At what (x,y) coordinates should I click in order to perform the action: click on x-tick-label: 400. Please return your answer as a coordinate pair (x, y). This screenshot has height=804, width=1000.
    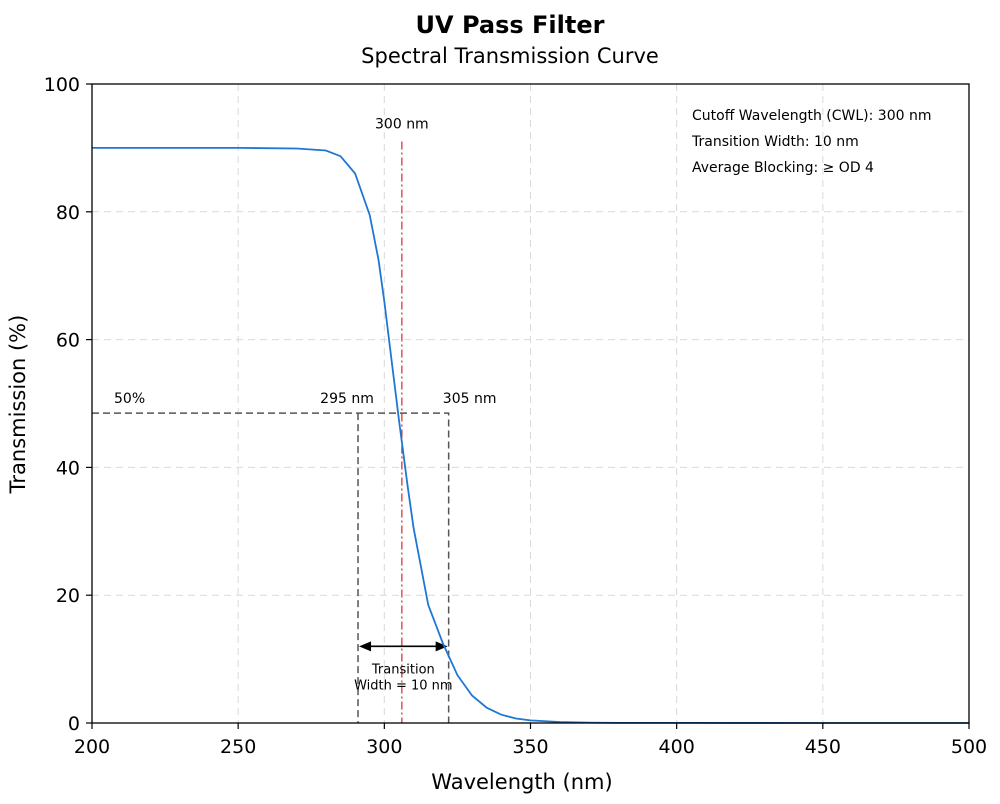
    Looking at the image, I should click on (677, 747).